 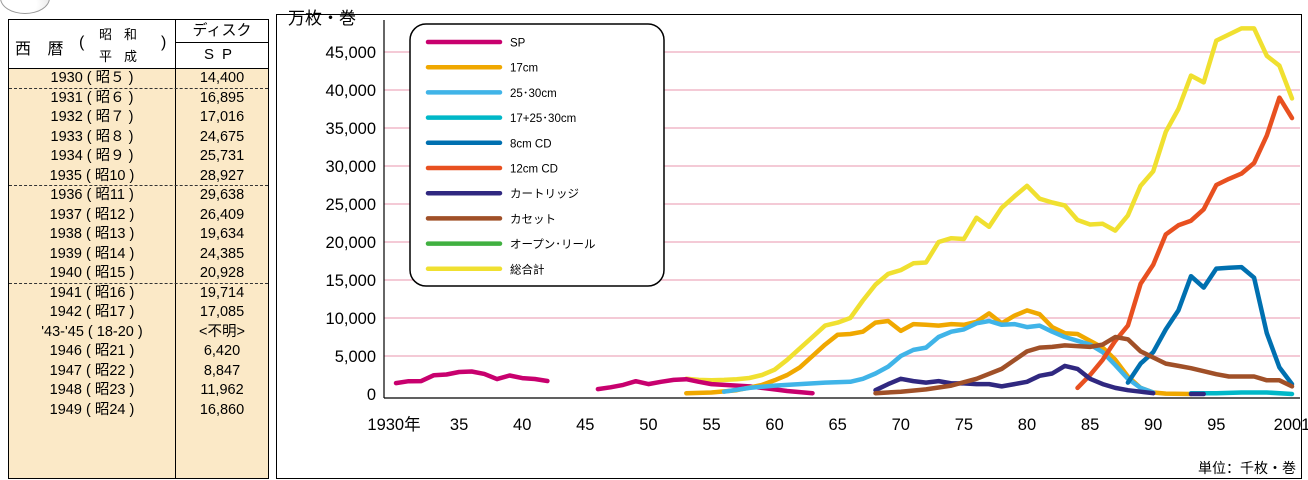 I want to click on x-tick-label: 50, so click(x=648, y=425).